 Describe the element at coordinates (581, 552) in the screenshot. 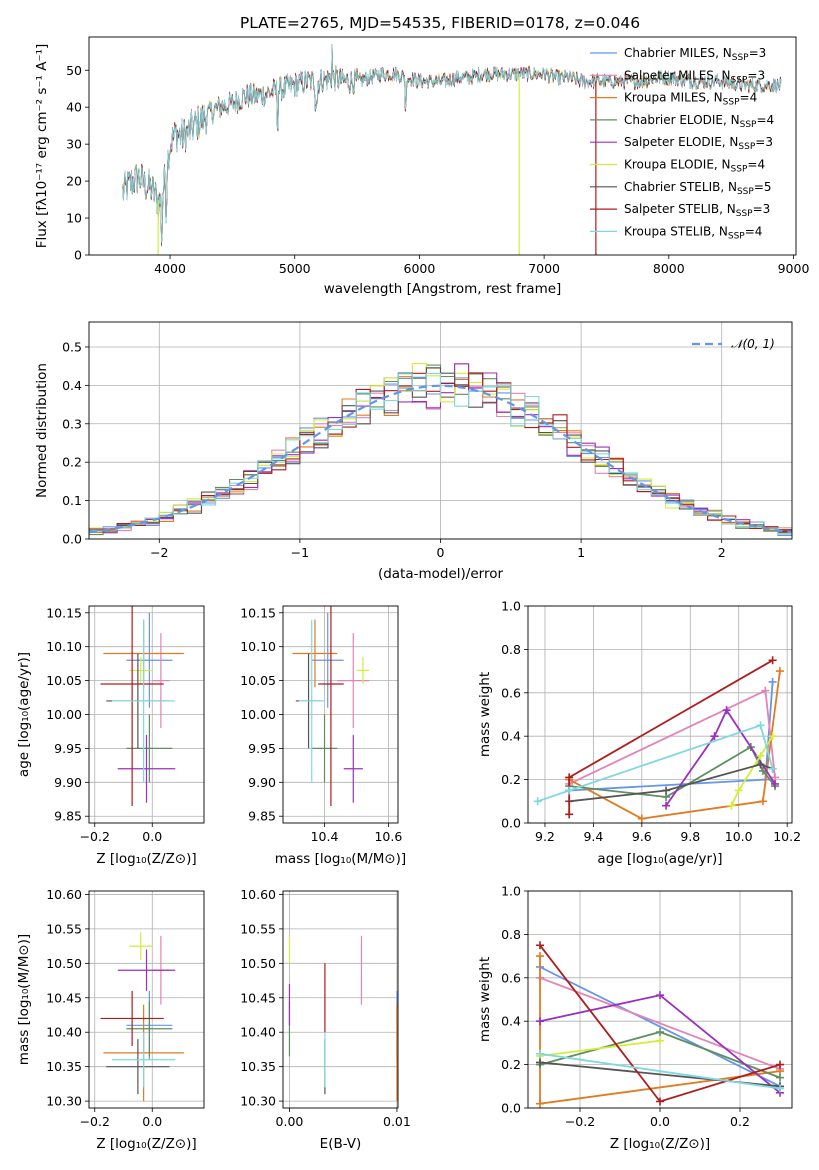

I see `x-tick-label: 1` at that location.